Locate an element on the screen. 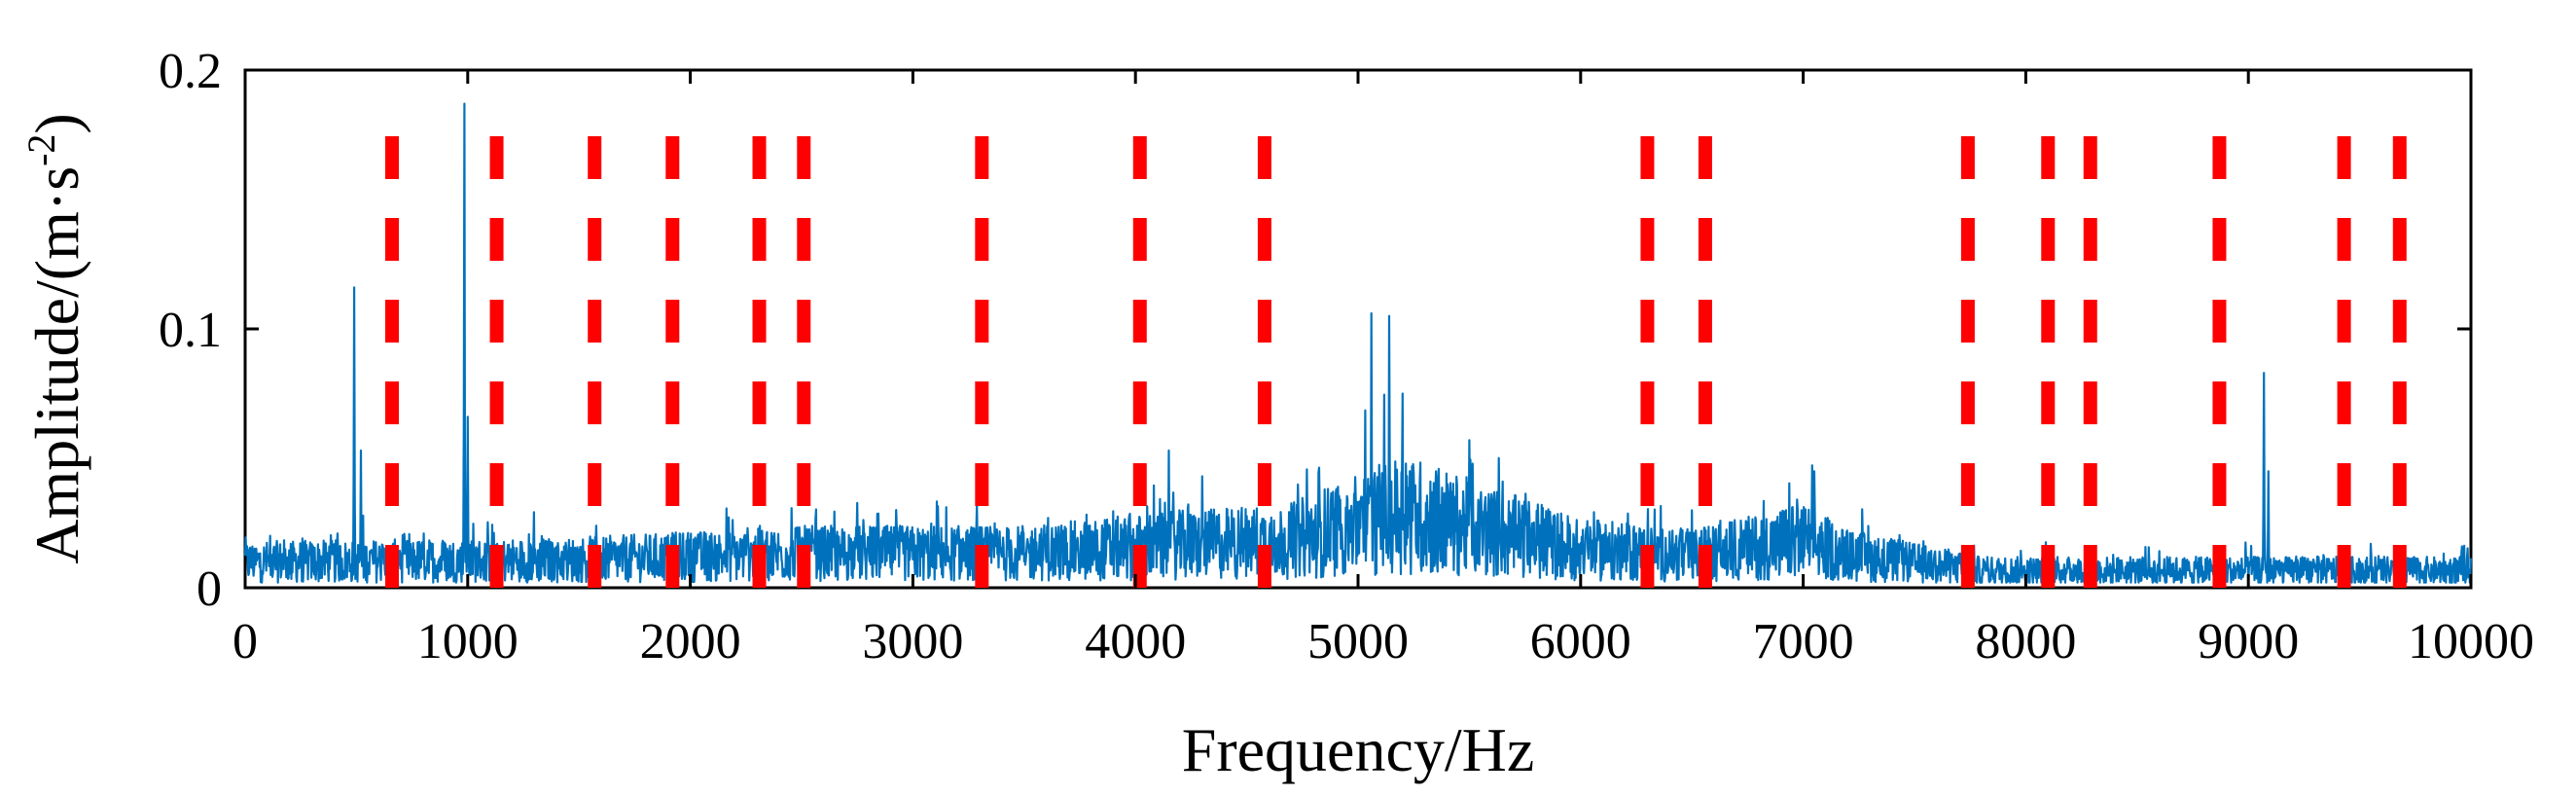 The height and width of the screenshot is (796, 2576). y-tick-label-1: 0.1 is located at coordinates (190, 330).